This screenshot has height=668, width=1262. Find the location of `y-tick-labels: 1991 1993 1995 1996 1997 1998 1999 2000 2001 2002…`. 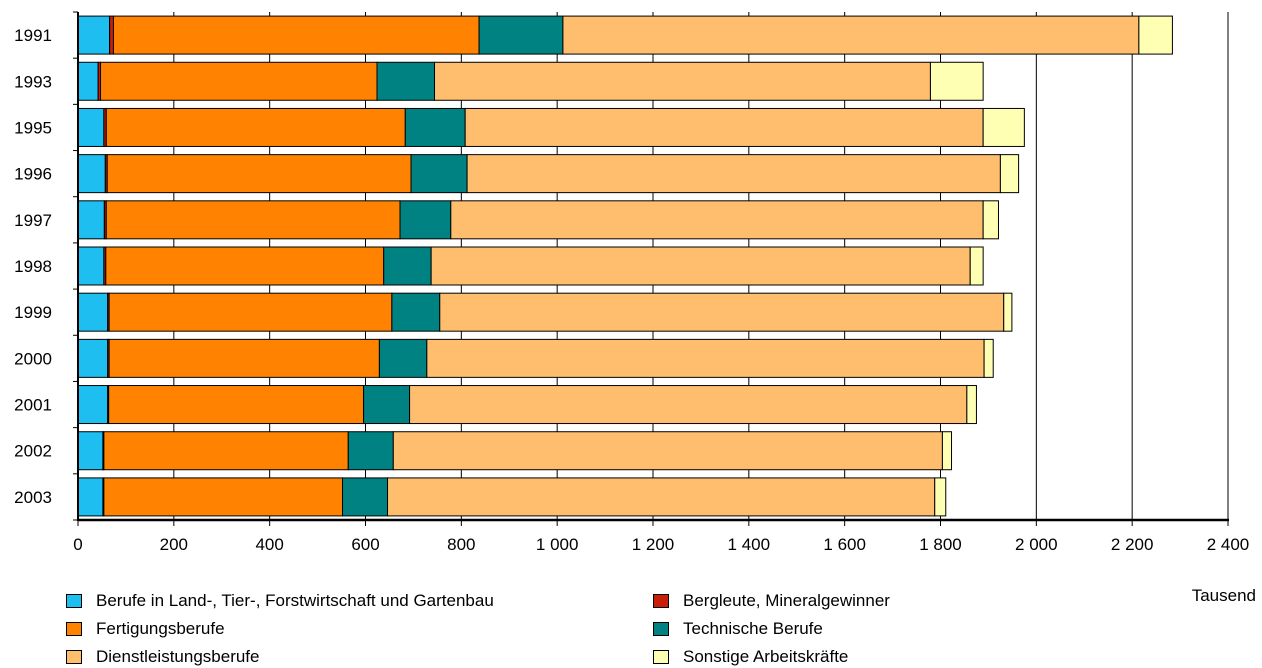

y-tick-labels: 1991 1993 1995 1996 1997 1998 1999 2000 2001 2002… is located at coordinates (33, 266).